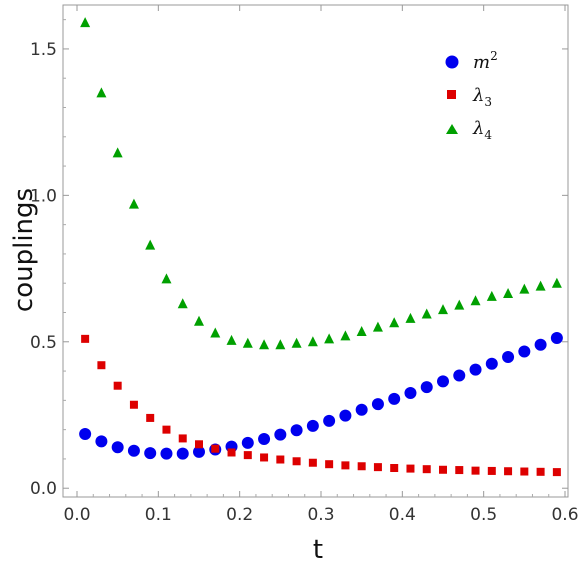 The width and height of the screenshot is (581, 564). What do you see at coordinates (76, 515) in the screenshot?
I see `x-tick-label: 0.0` at bounding box center [76, 515].